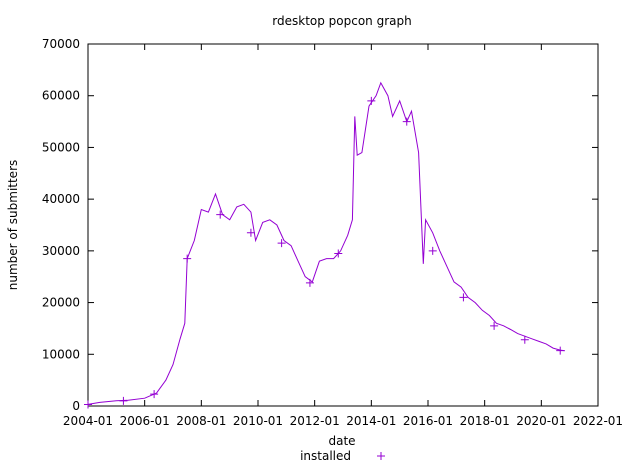 The height and width of the screenshot is (469, 625). I want to click on legend-marker-installed, so click(381, 456).